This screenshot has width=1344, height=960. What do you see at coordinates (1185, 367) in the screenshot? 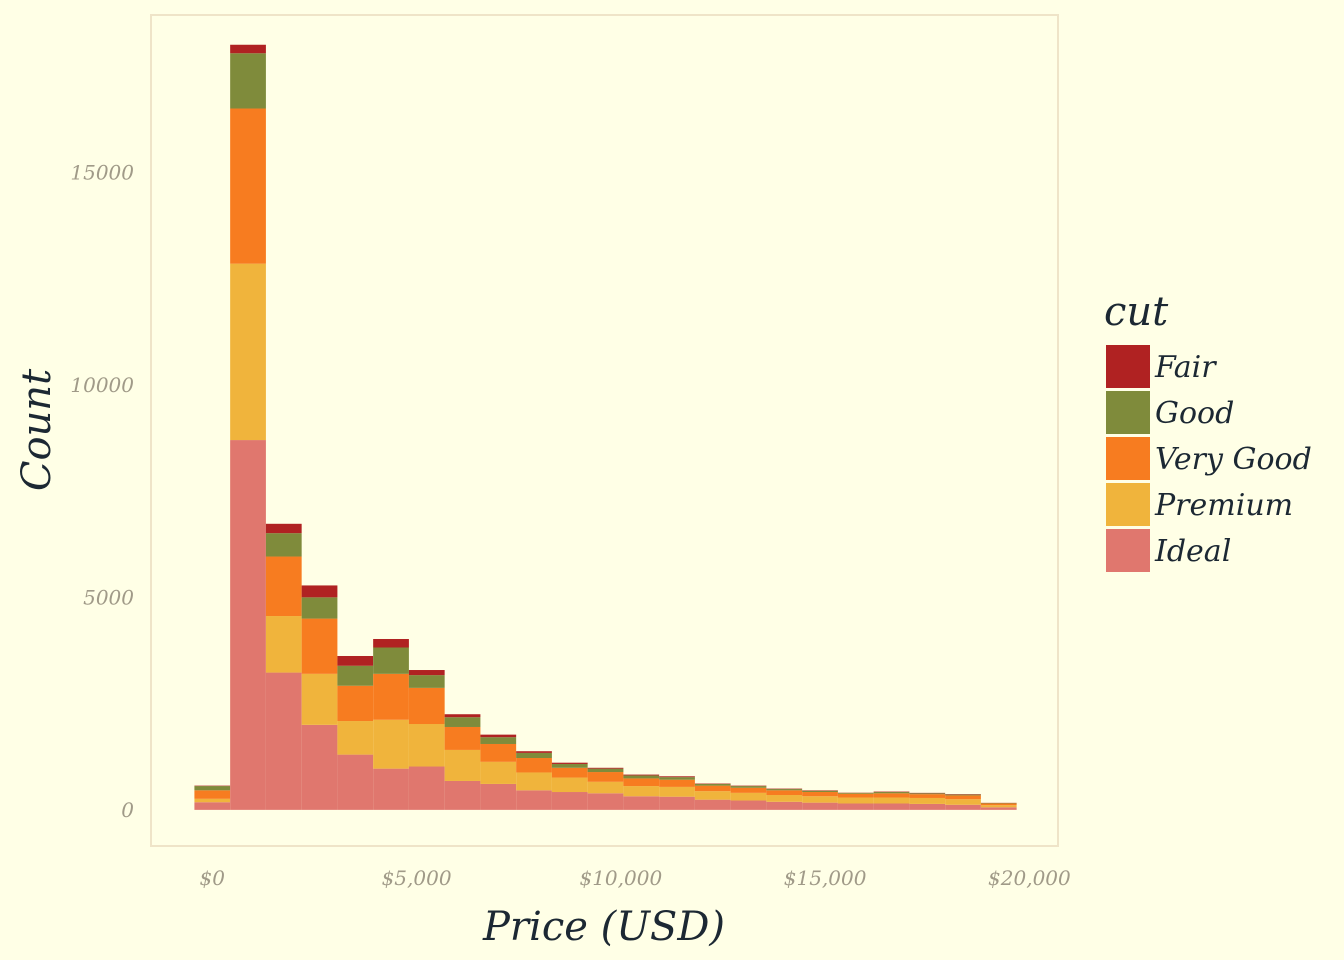
I see `legend-label-fair: Fair` at bounding box center [1185, 367].